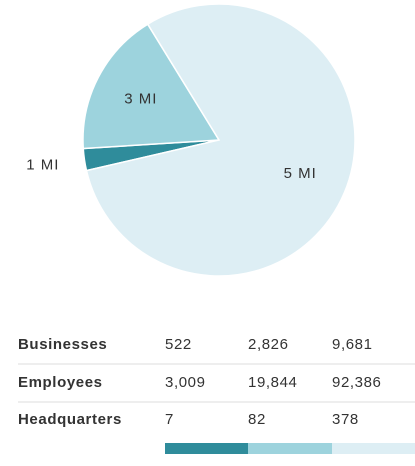 The width and height of the screenshot is (415, 466). What do you see at coordinates (356, 382) in the screenshot?
I see `table-cell: 92,386` at bounding box center [356, 382].